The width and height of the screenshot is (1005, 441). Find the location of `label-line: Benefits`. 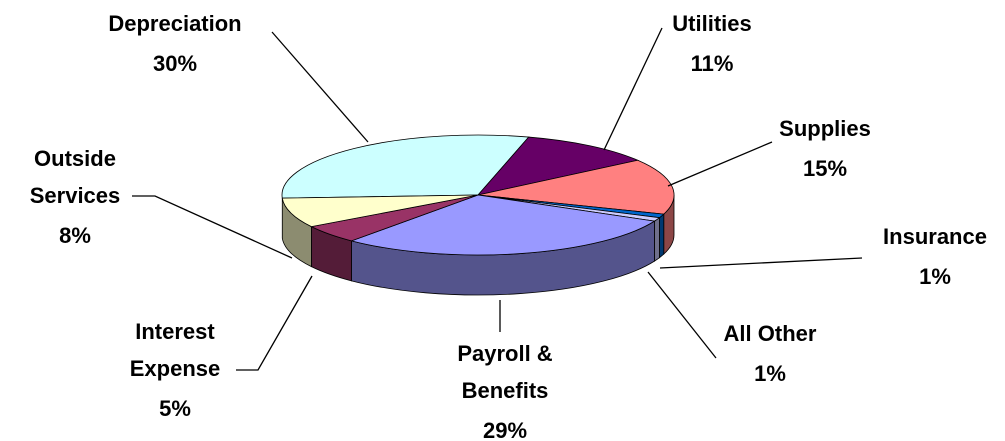

label-line: Benefits is located at coordinates (505, 390).